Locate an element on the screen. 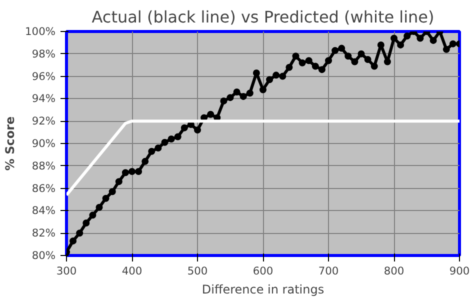 This screenshot has width=474, height=299. x-tick-label: 700 is located at coordinates (328, 271).